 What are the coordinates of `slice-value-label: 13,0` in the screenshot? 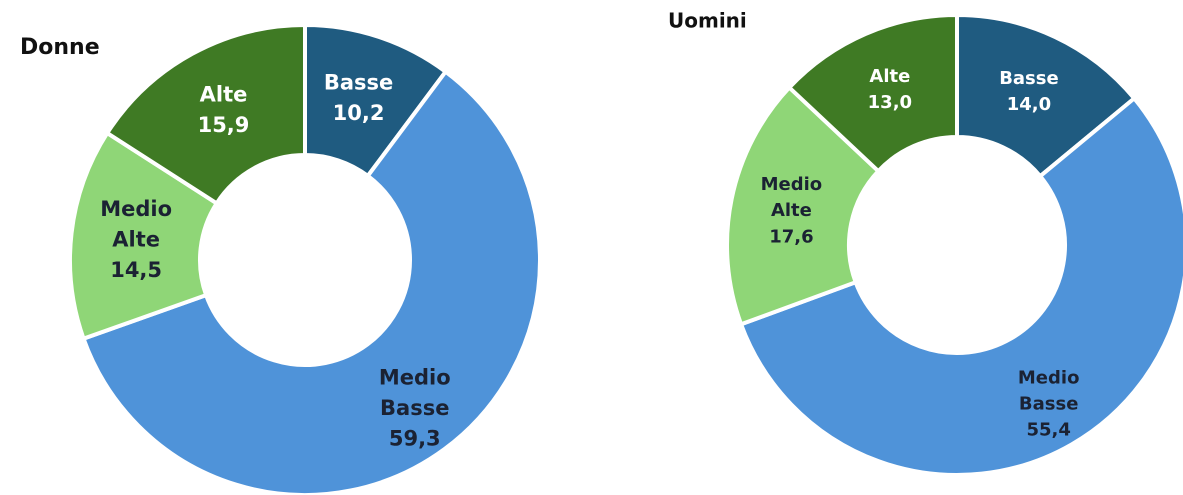 It's located at (890, 102).